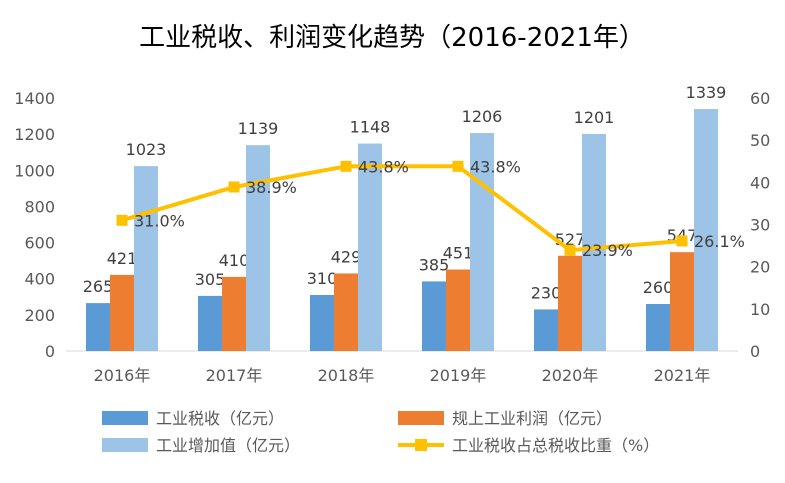  What do you see at coordinates (228, 445) in the screenshot?
I see `legend-label: 工业增加值（亿元）` at bounding box center [228, 445].